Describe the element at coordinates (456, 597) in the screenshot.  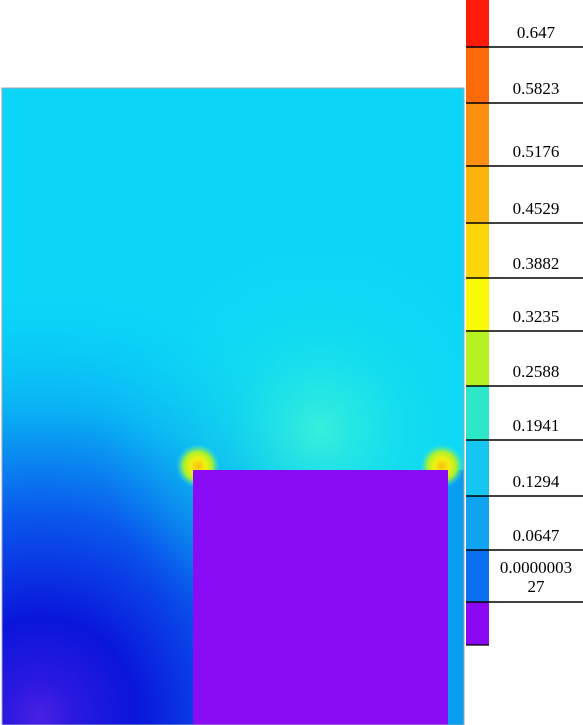
I see `right-gap-strip` at that location.